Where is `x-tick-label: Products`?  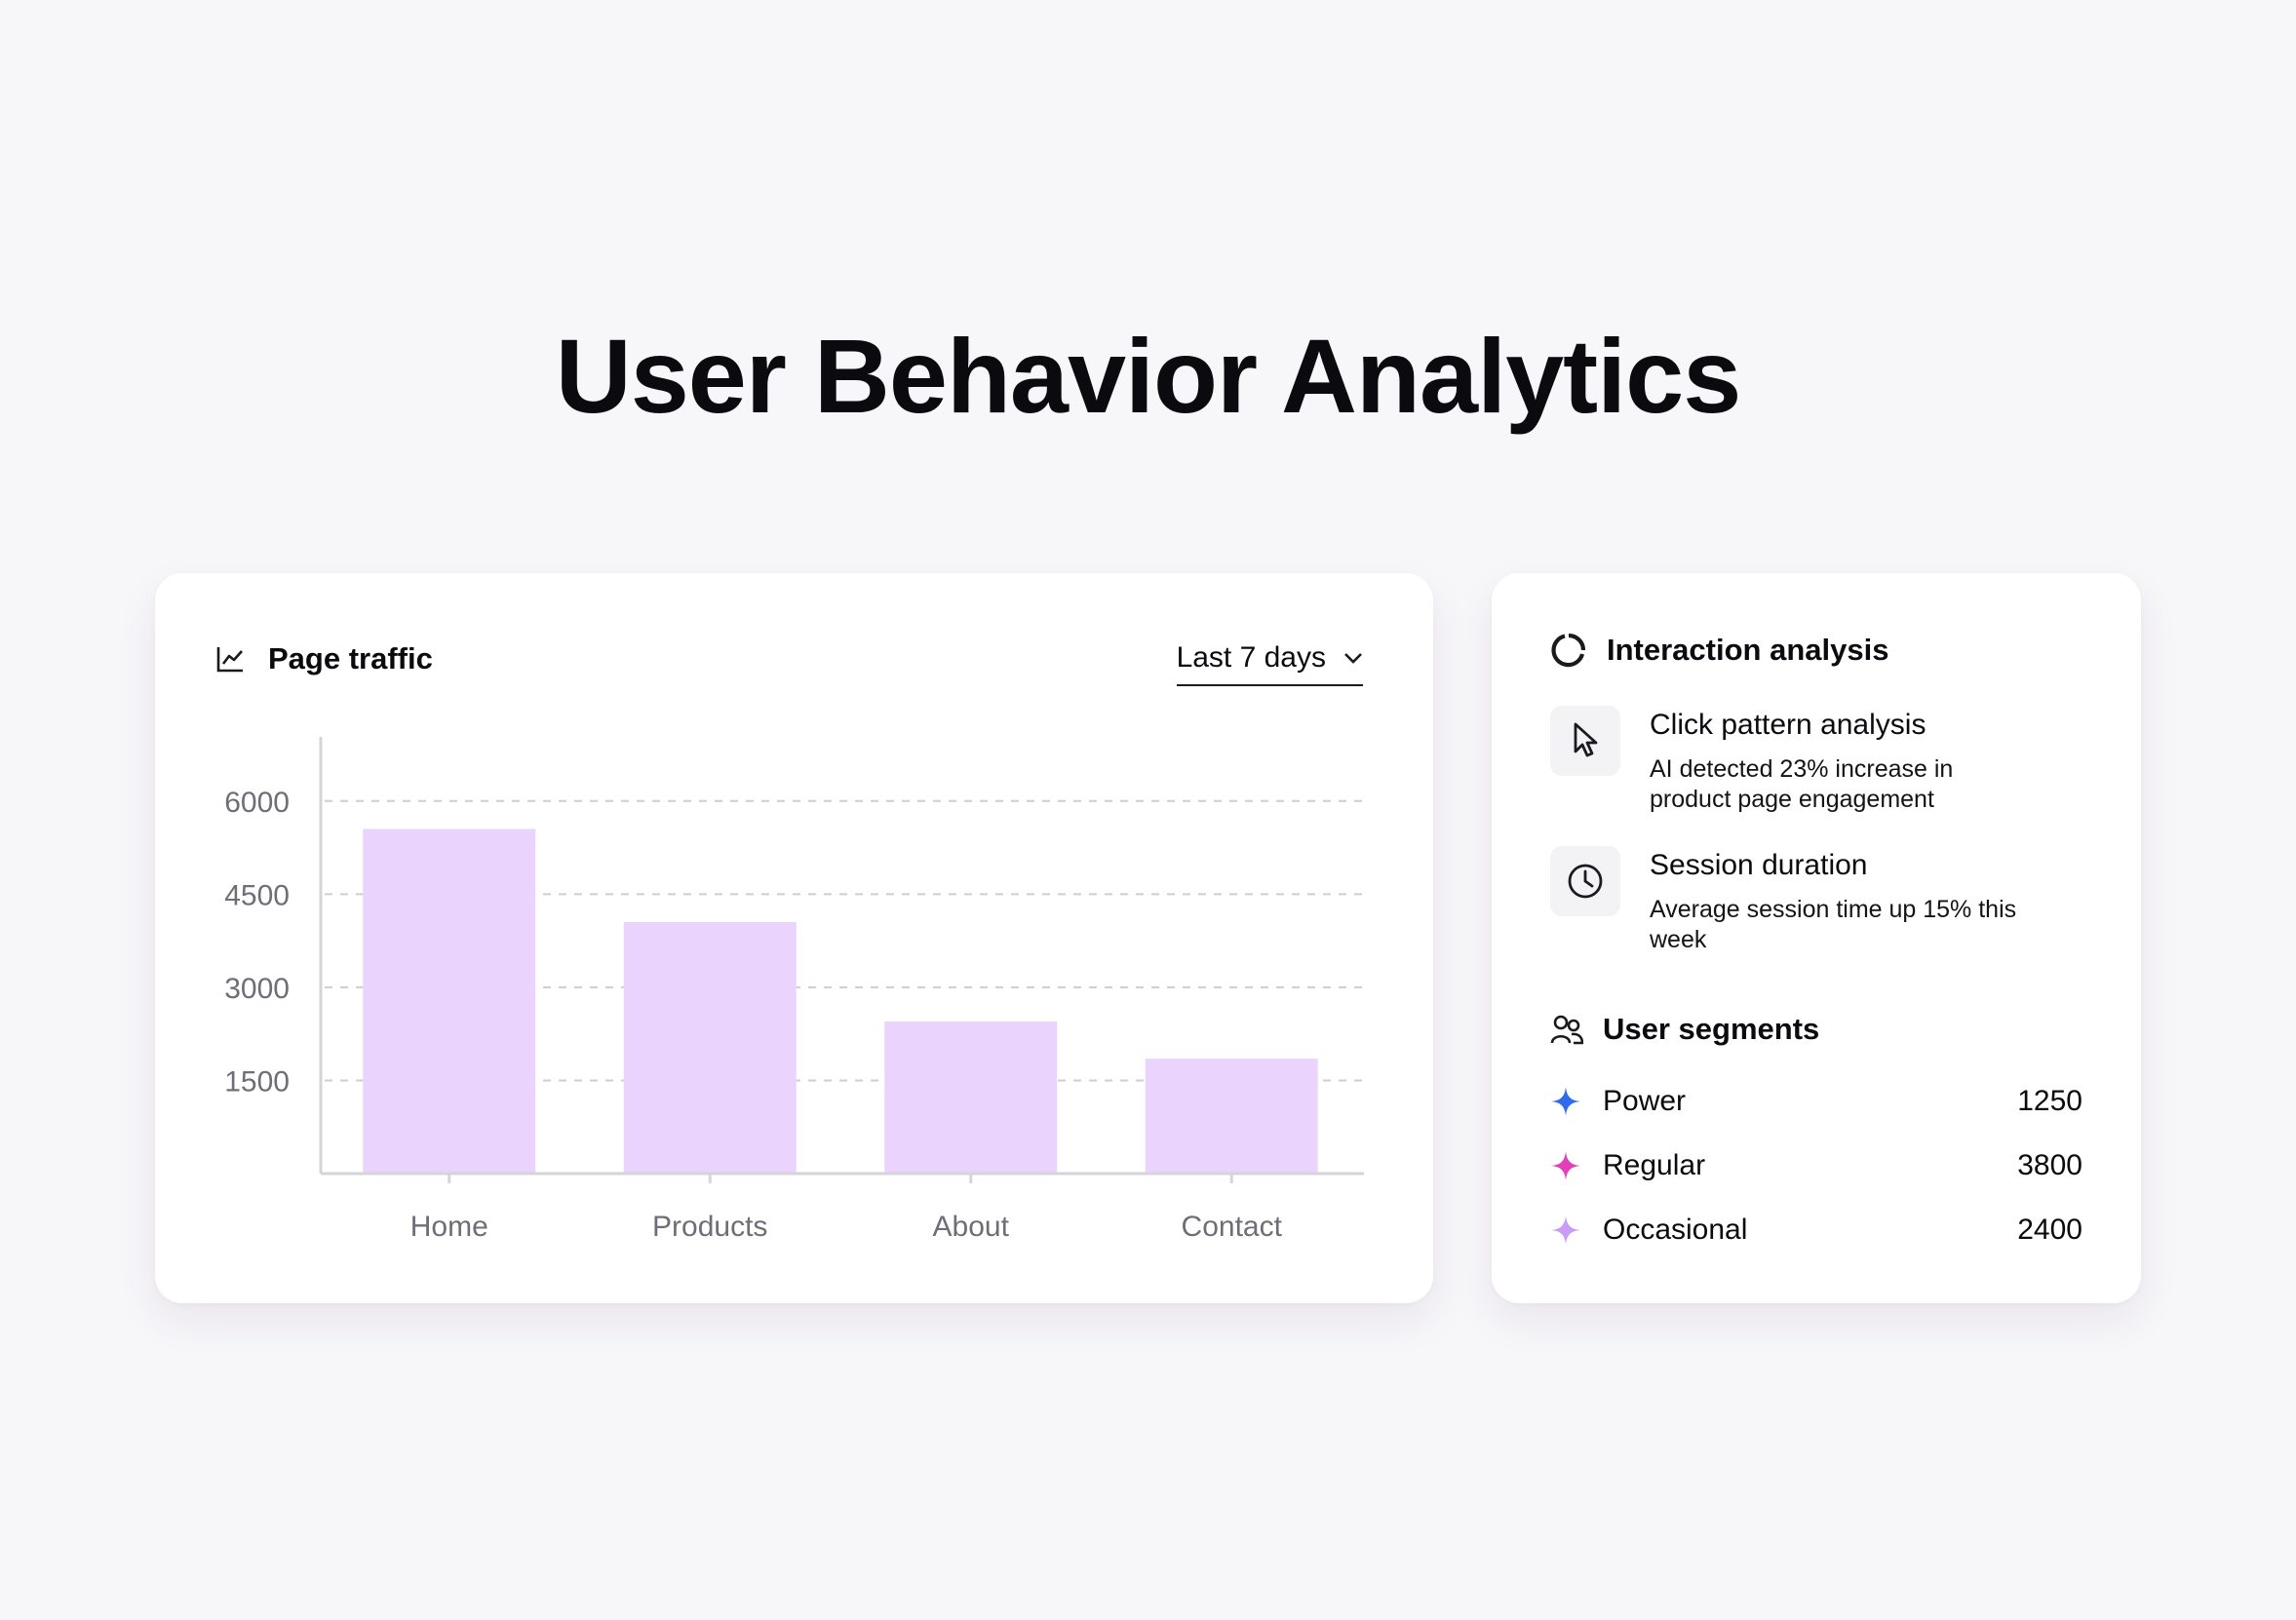
x-tick-label: Products is located at coordinates (709, 1227).